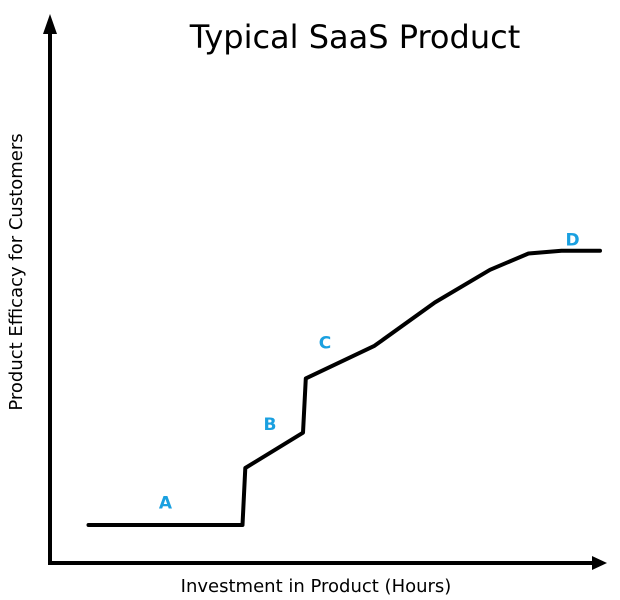  Describe the element at coordinates (16, 271) in the screenshot. I see `y-axis-label: Product Efficacy for Customers` at that location.